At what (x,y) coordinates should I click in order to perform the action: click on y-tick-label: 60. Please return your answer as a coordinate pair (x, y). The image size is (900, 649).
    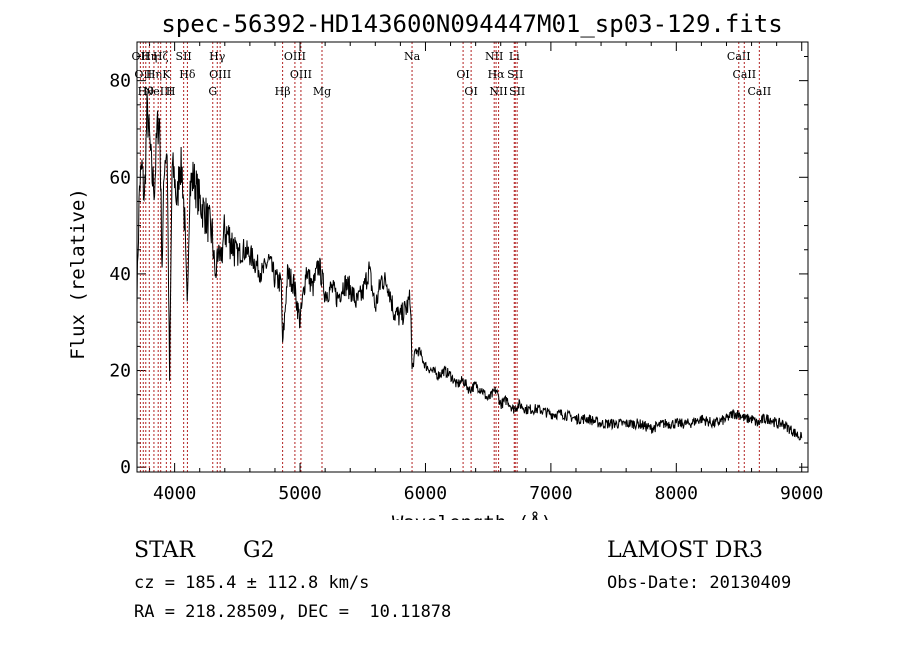
    Looking at the image, I should click on (120, 177).